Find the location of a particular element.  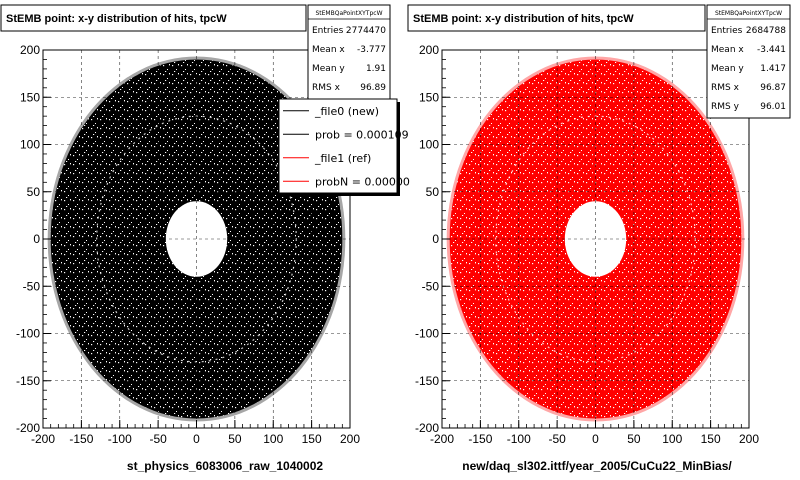

legend-entry: probN = 0.00000 is located at coordinates (362, 181).